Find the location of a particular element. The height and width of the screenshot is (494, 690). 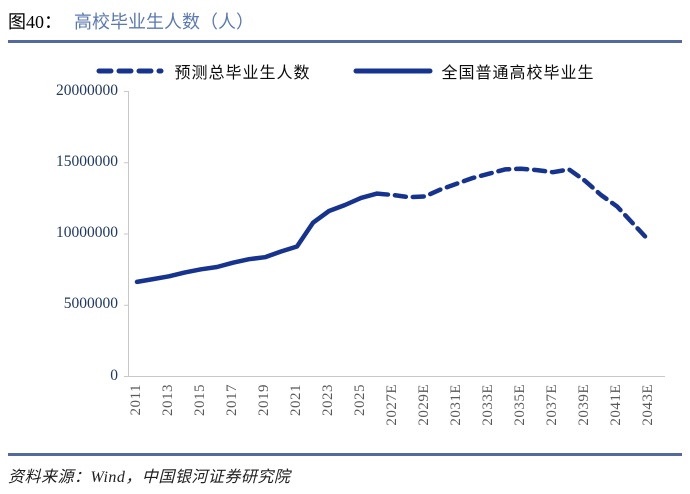

x-axis-tick-label: 2031E is located at coordinates (456, 404).